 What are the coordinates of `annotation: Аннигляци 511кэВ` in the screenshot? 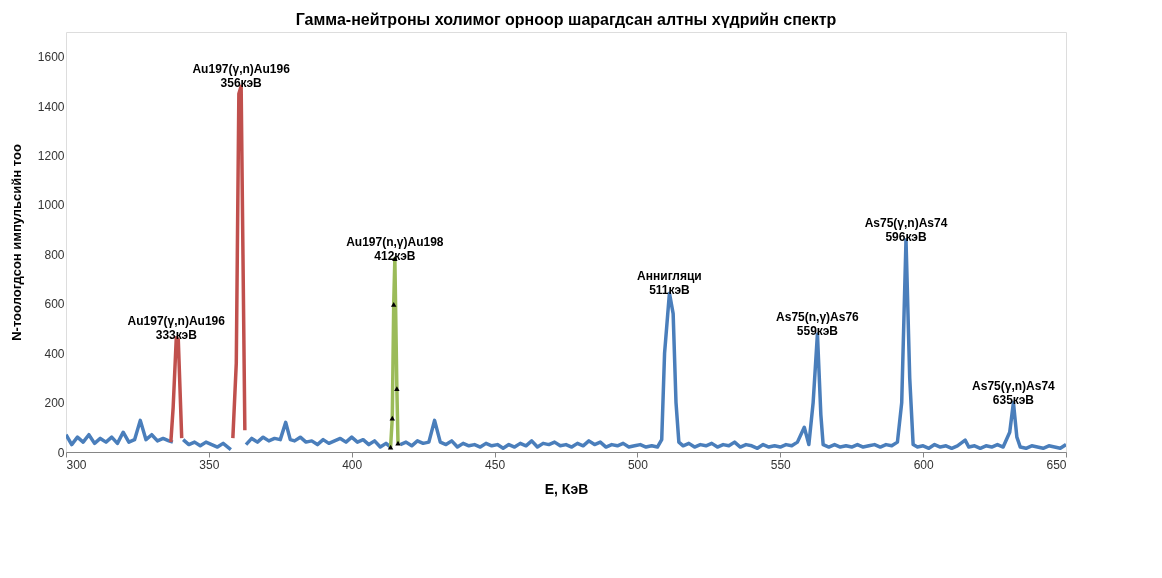 It's located at (669, 283).